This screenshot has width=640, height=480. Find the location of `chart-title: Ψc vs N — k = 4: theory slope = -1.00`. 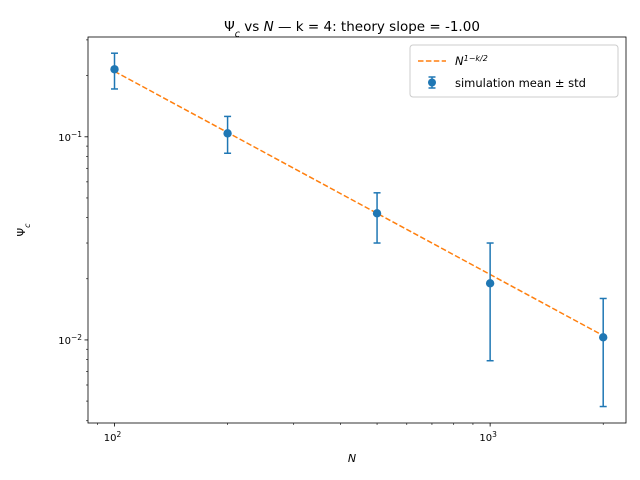

chart-title: Ψc vs N — k = 4: theory slope = -1.00 is located at coordinates (352, 29).